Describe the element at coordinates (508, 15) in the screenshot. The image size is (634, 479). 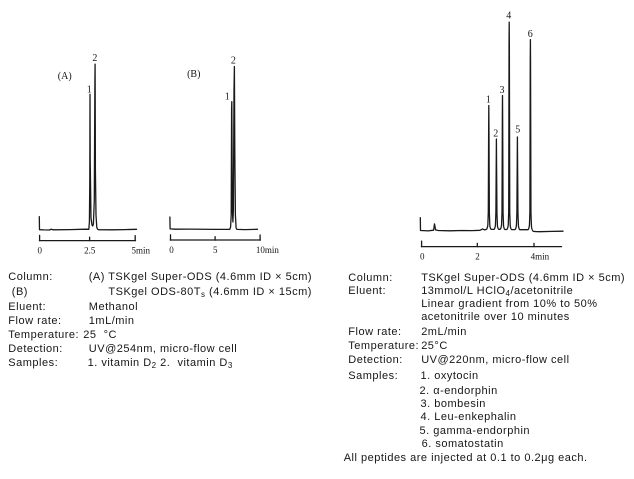
I see `svg-text: 4` at that location.